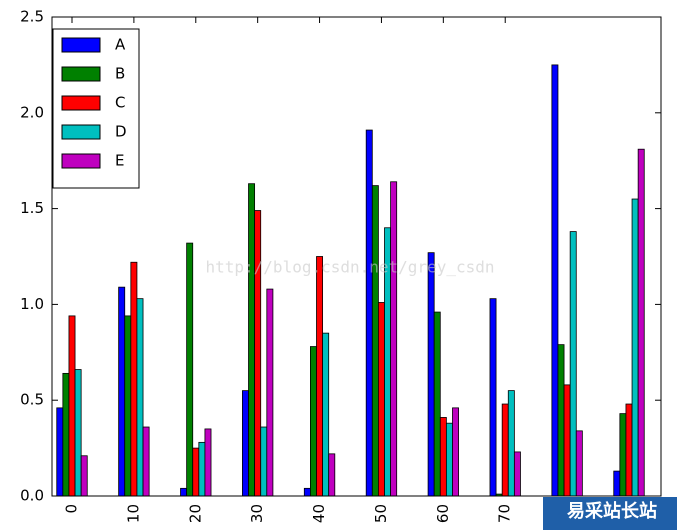 The image size is (677, 530). Describe the element at coordinates (195, 513) in the screenshot. I see `x-tick-label: 20` at that location.